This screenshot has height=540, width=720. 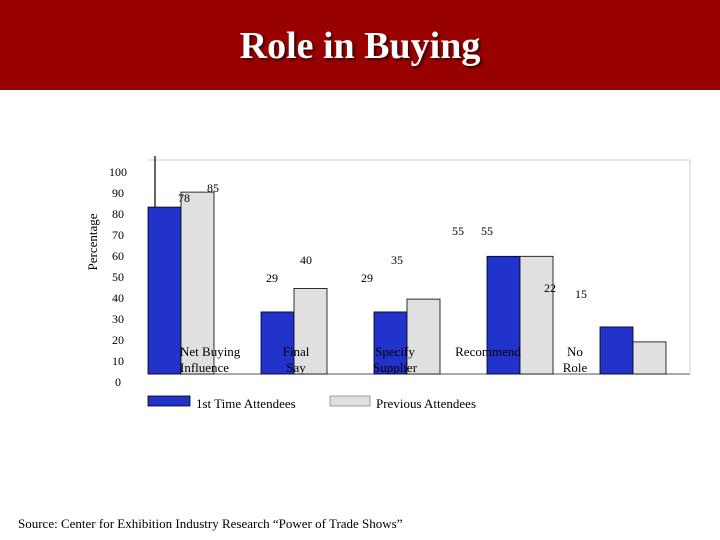 What do you see at coordinates (458, 231) in the screenshot?
I see `data-label-1st-time: 55` at bounding box center [458, 231].